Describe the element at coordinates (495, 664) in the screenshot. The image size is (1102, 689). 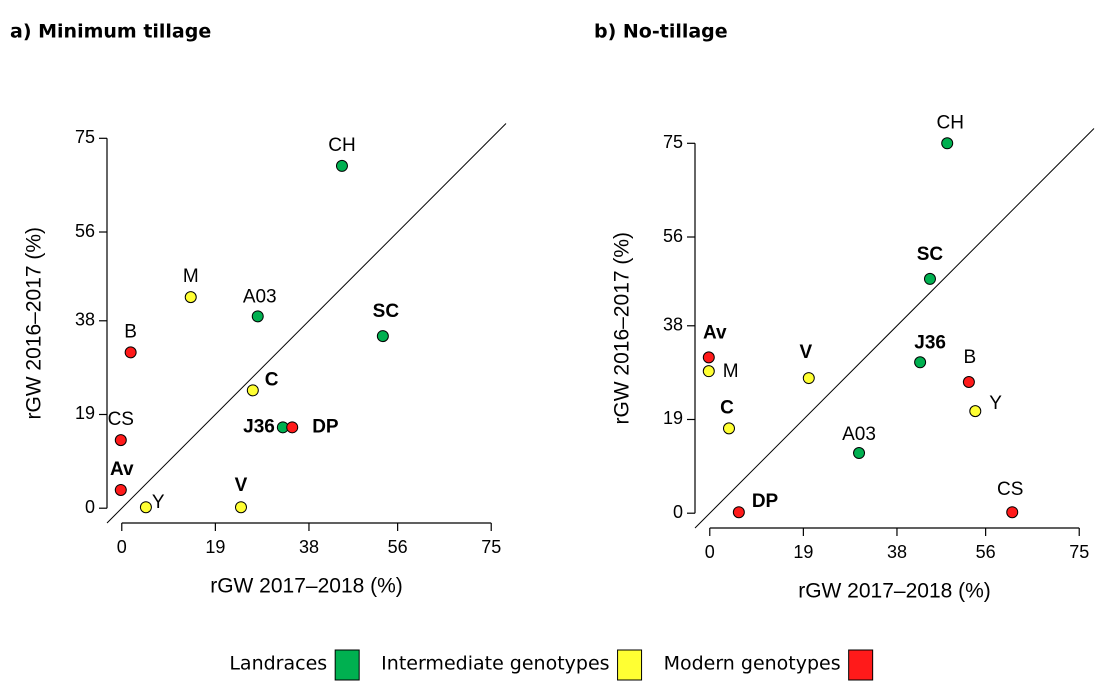
I see `legend-label: Intermediate genotypes` at that location.